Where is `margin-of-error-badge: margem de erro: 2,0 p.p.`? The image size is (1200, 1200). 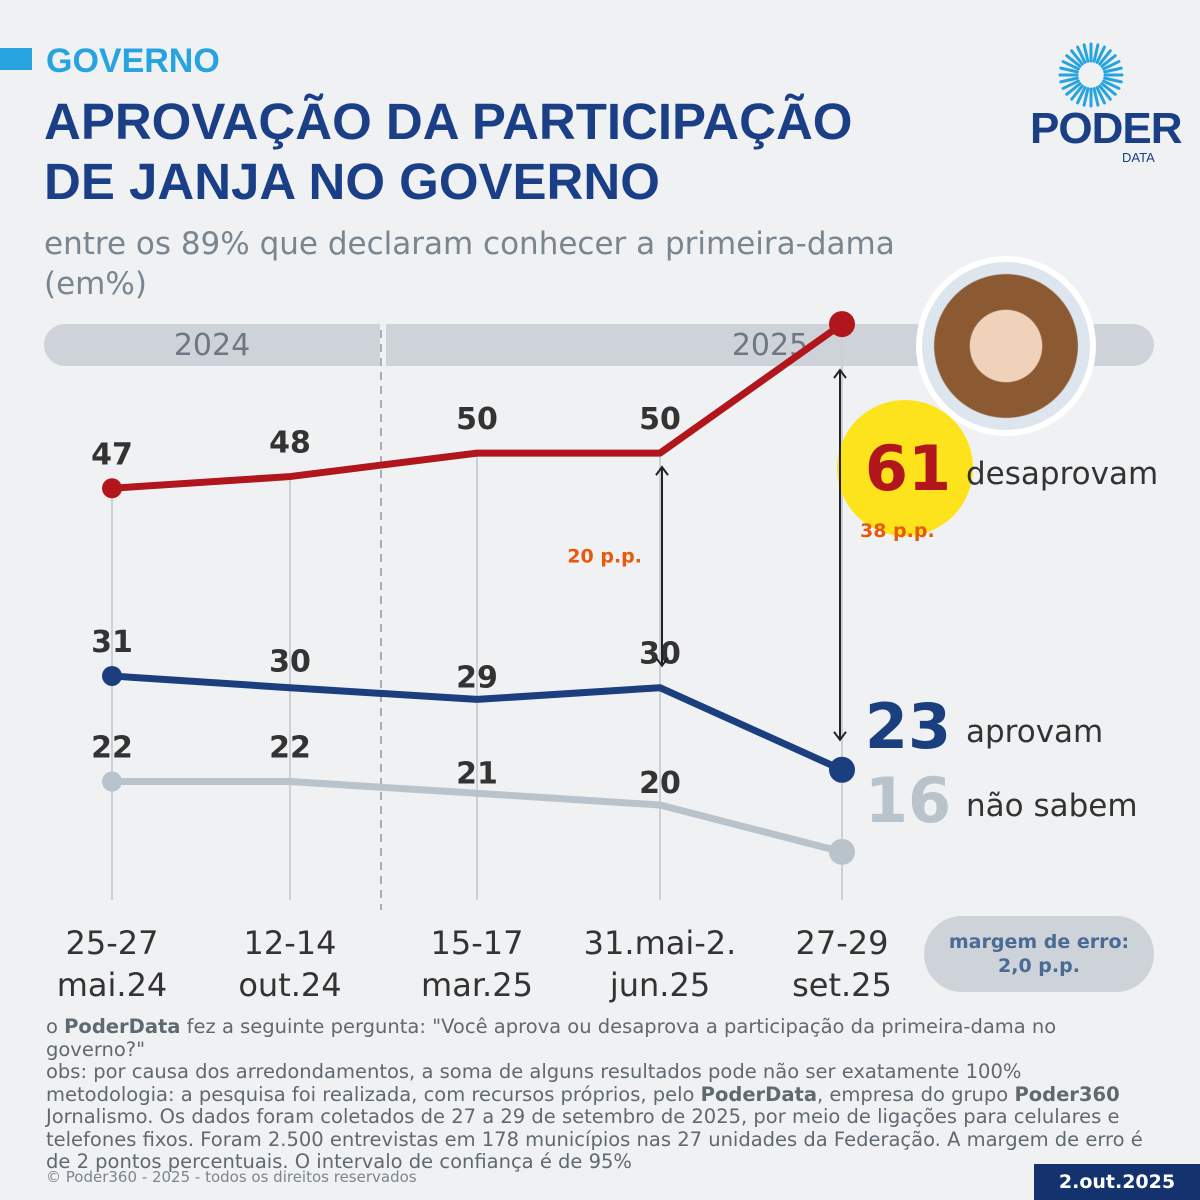
margin-of-error-badge: margem de erro: 2,0 p.p. is located at coordinates (1039, 954).